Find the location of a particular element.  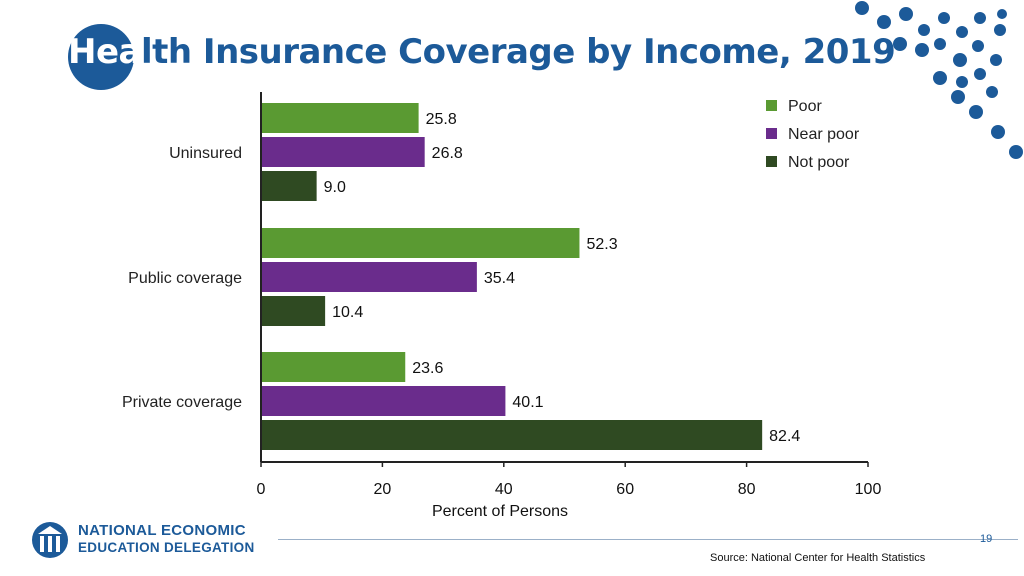

footer-divider is located at coordinates (648, 539).